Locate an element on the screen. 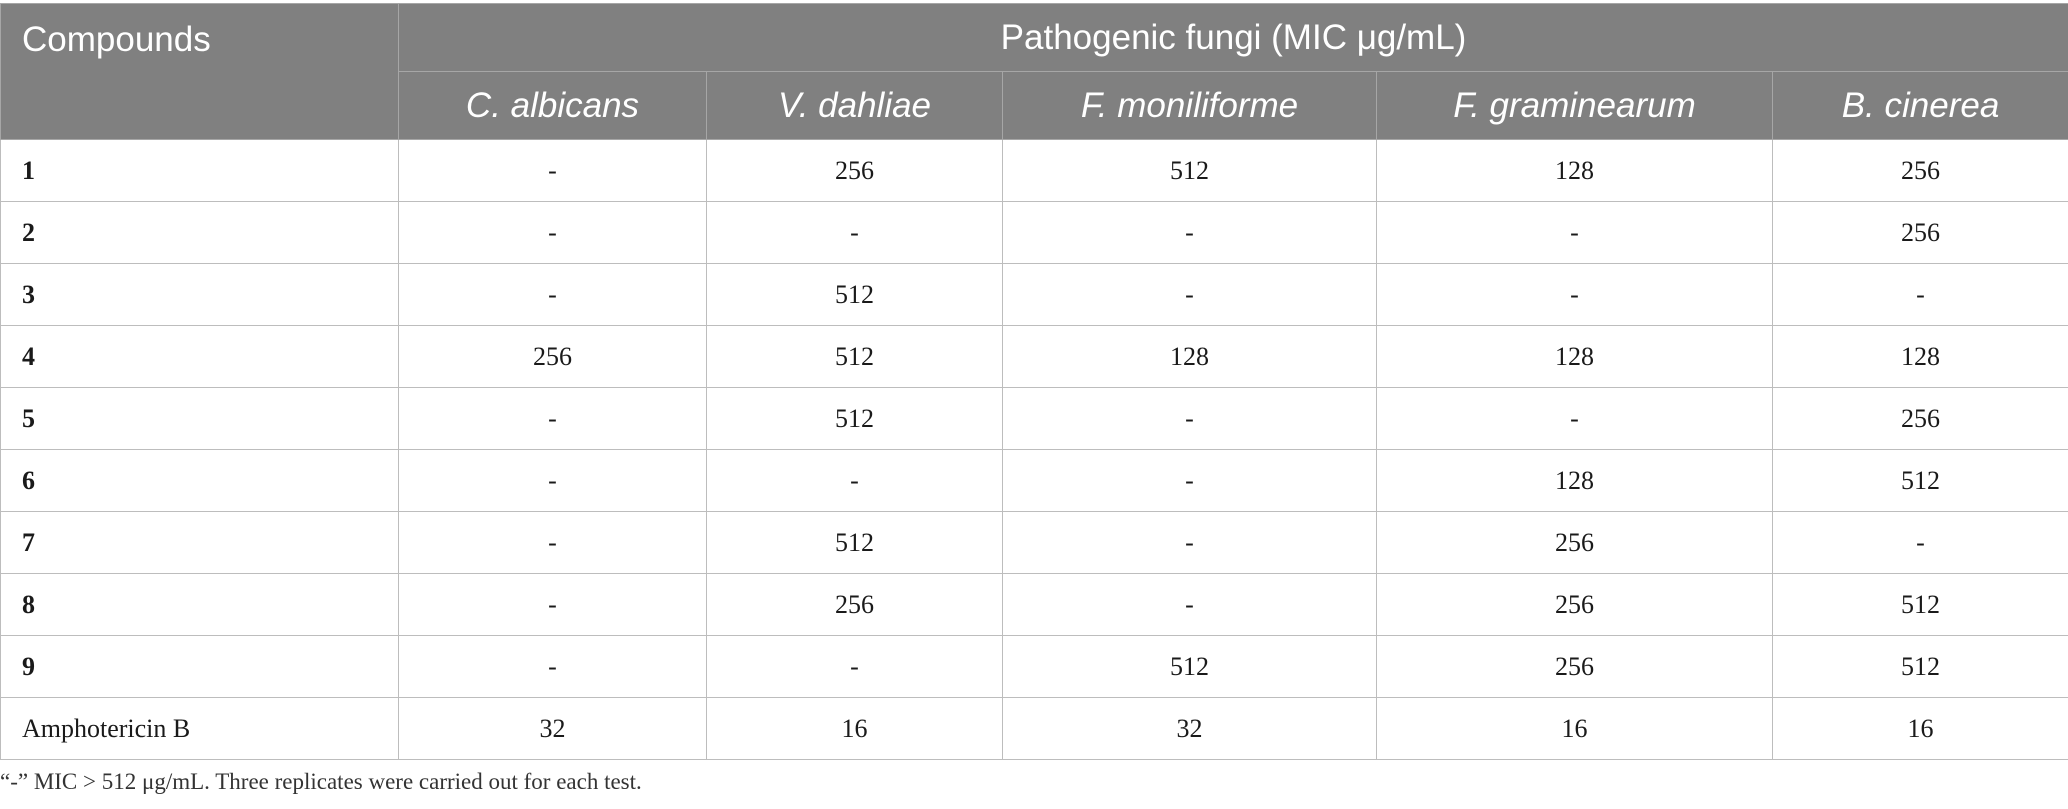  compound-cell: 6 is located at coordinates (199, 480).